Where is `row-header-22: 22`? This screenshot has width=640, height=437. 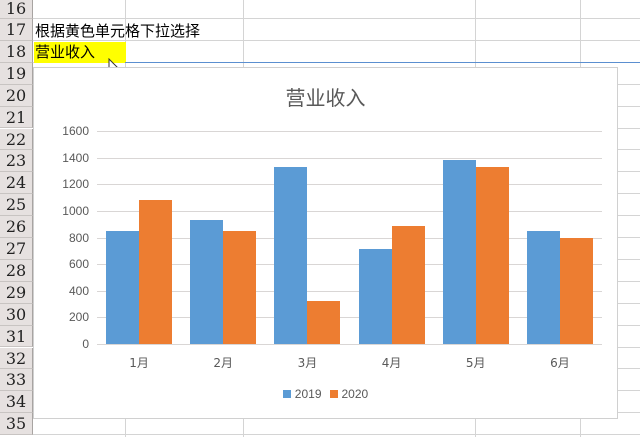
row-header-22: 22 is located at coordinates (16, 139).